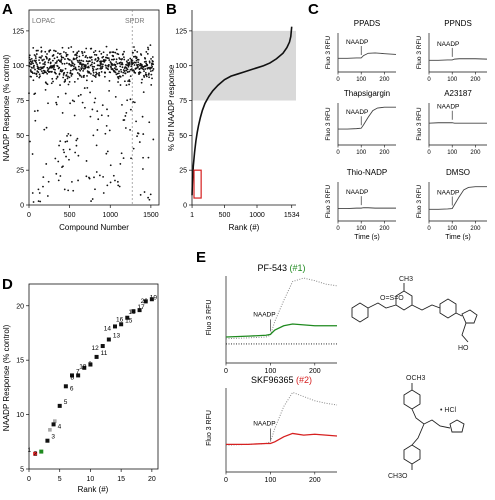  What do you see at coordinates (226, 371) in the screenshot?
I see `panel-e-x-tick-label: 0` at bounding box center [226, 371].